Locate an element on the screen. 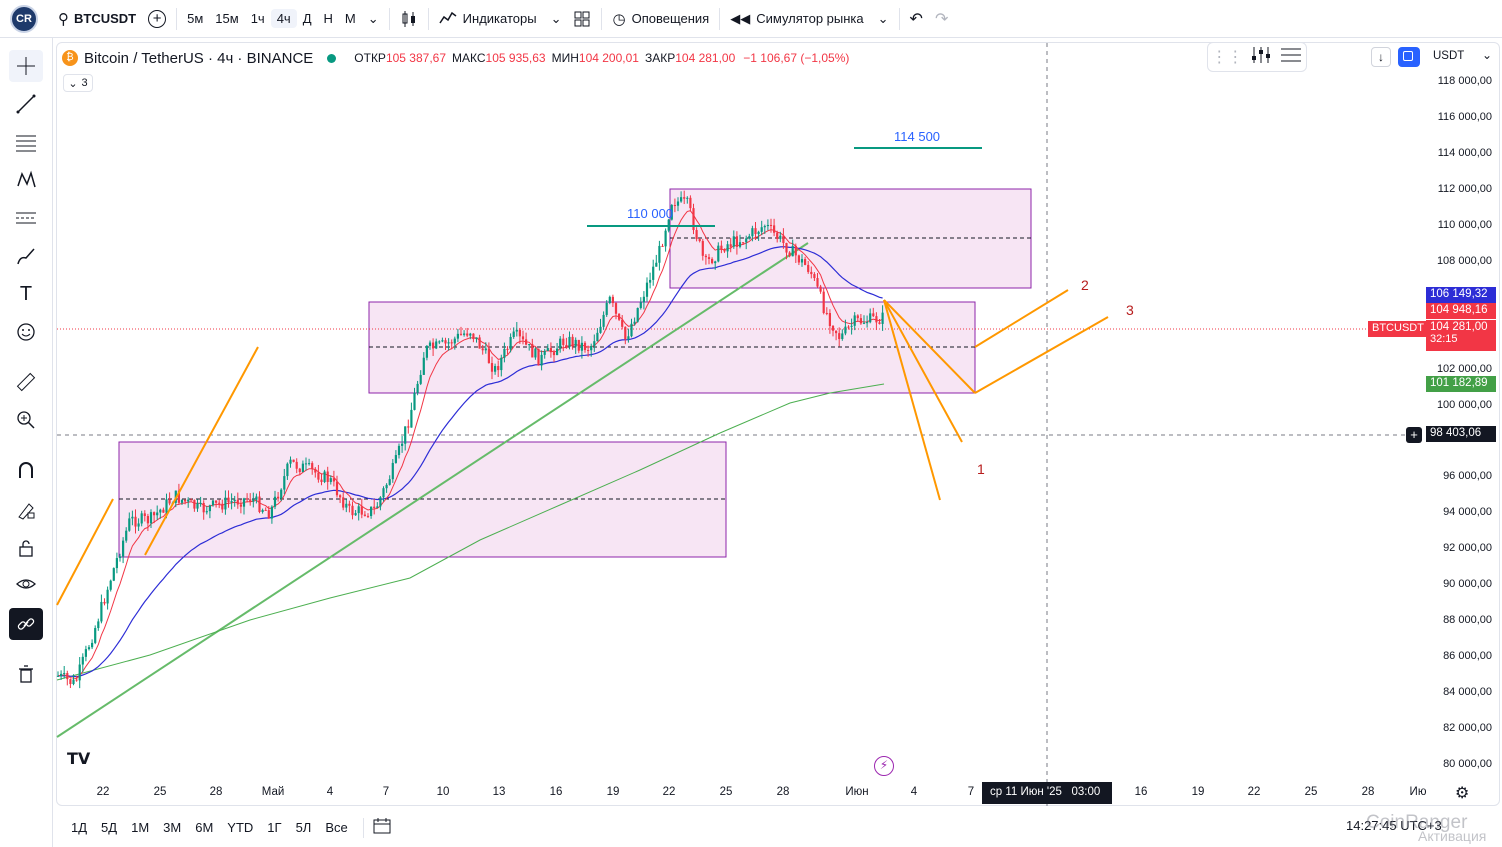 This screenshot has width=1502, height=847. download-icon: ↓ is located at coordinates (1381, 57).